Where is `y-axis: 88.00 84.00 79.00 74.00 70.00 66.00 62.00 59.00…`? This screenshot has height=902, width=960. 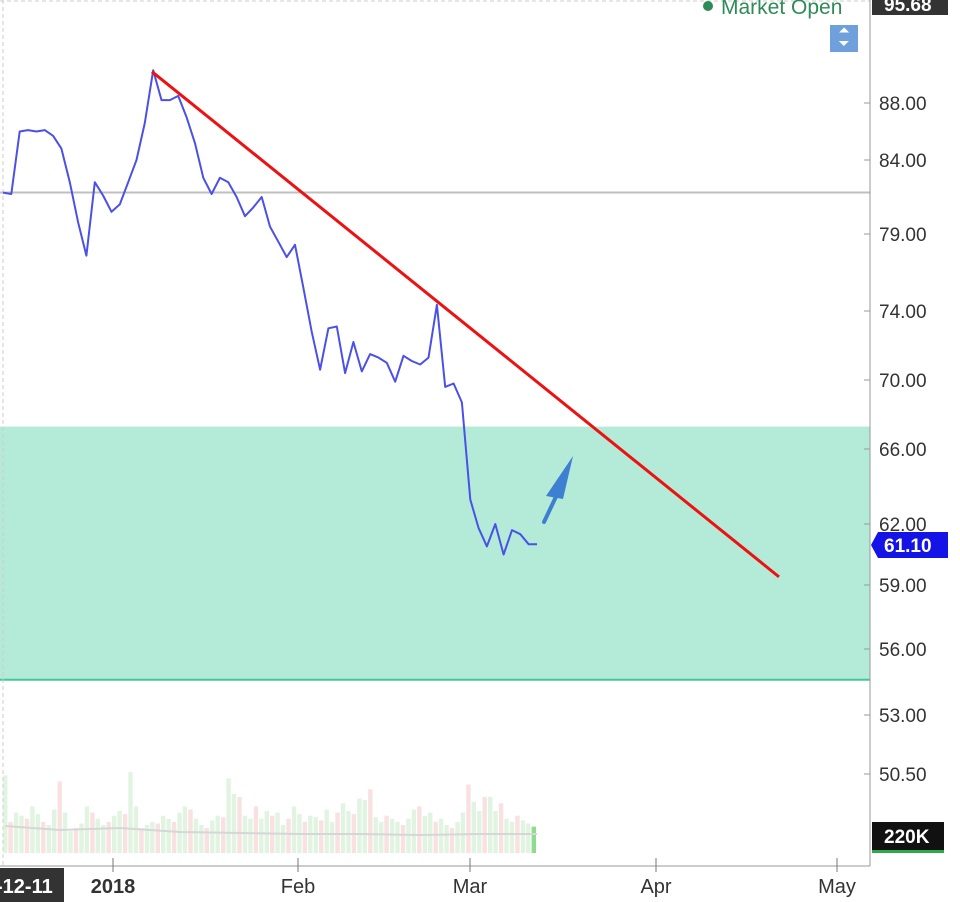 y-axis: 88.00 84.00 79.00 74.00 70.00 66.00 62.00 59.00… is located at coordinates (895, 440).